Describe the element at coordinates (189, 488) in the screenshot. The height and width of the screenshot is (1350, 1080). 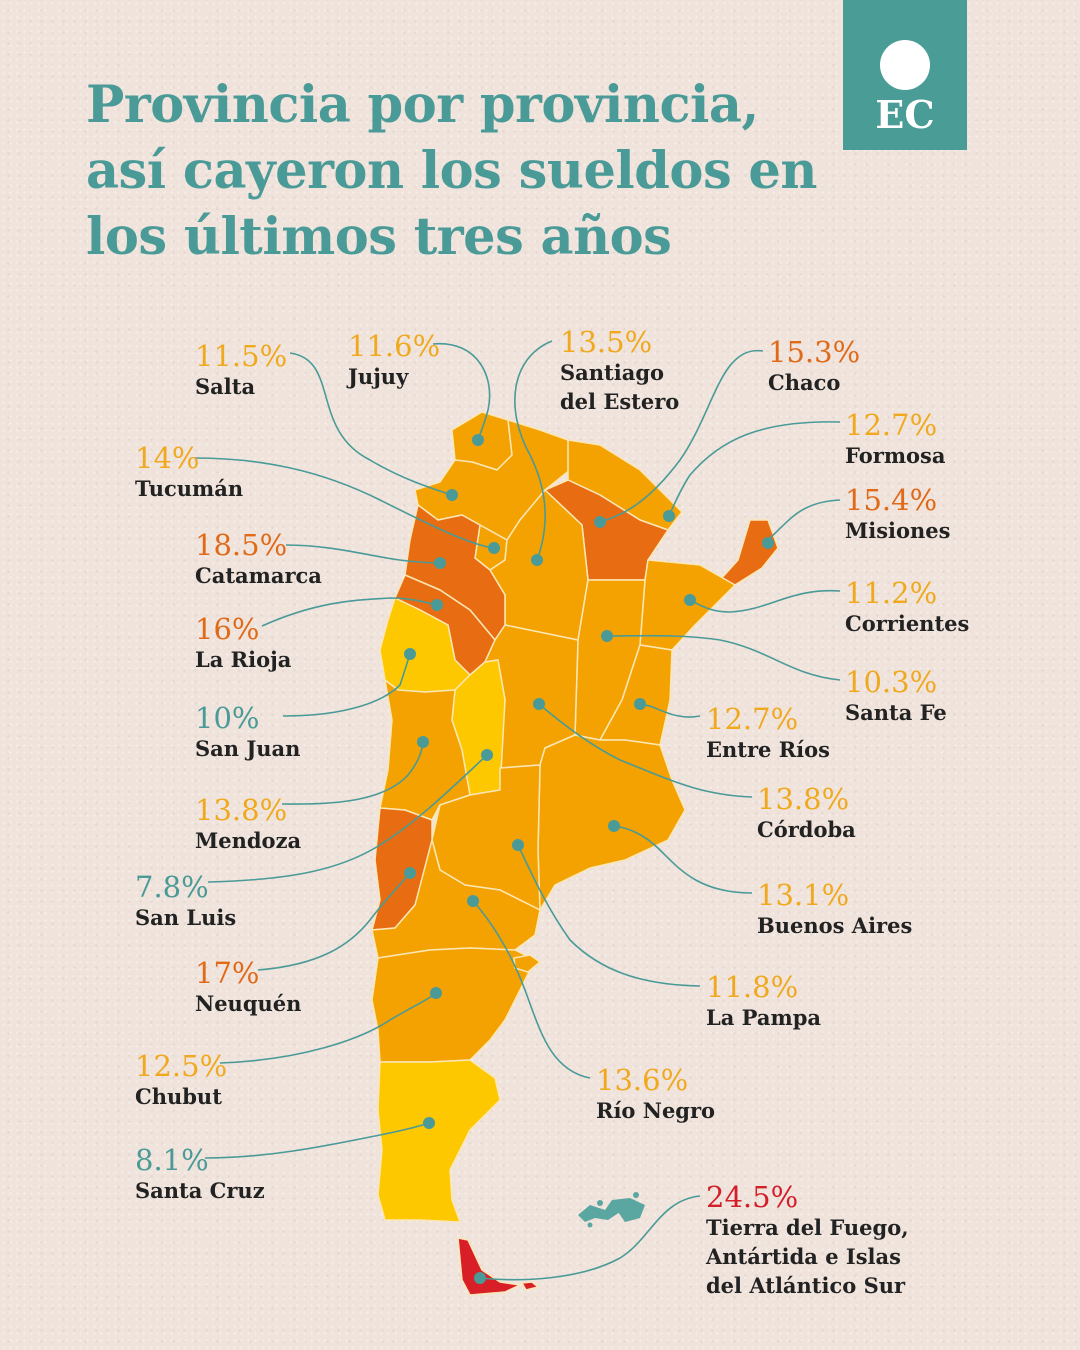
I see `tucuman-name: Tucumán` at that location.